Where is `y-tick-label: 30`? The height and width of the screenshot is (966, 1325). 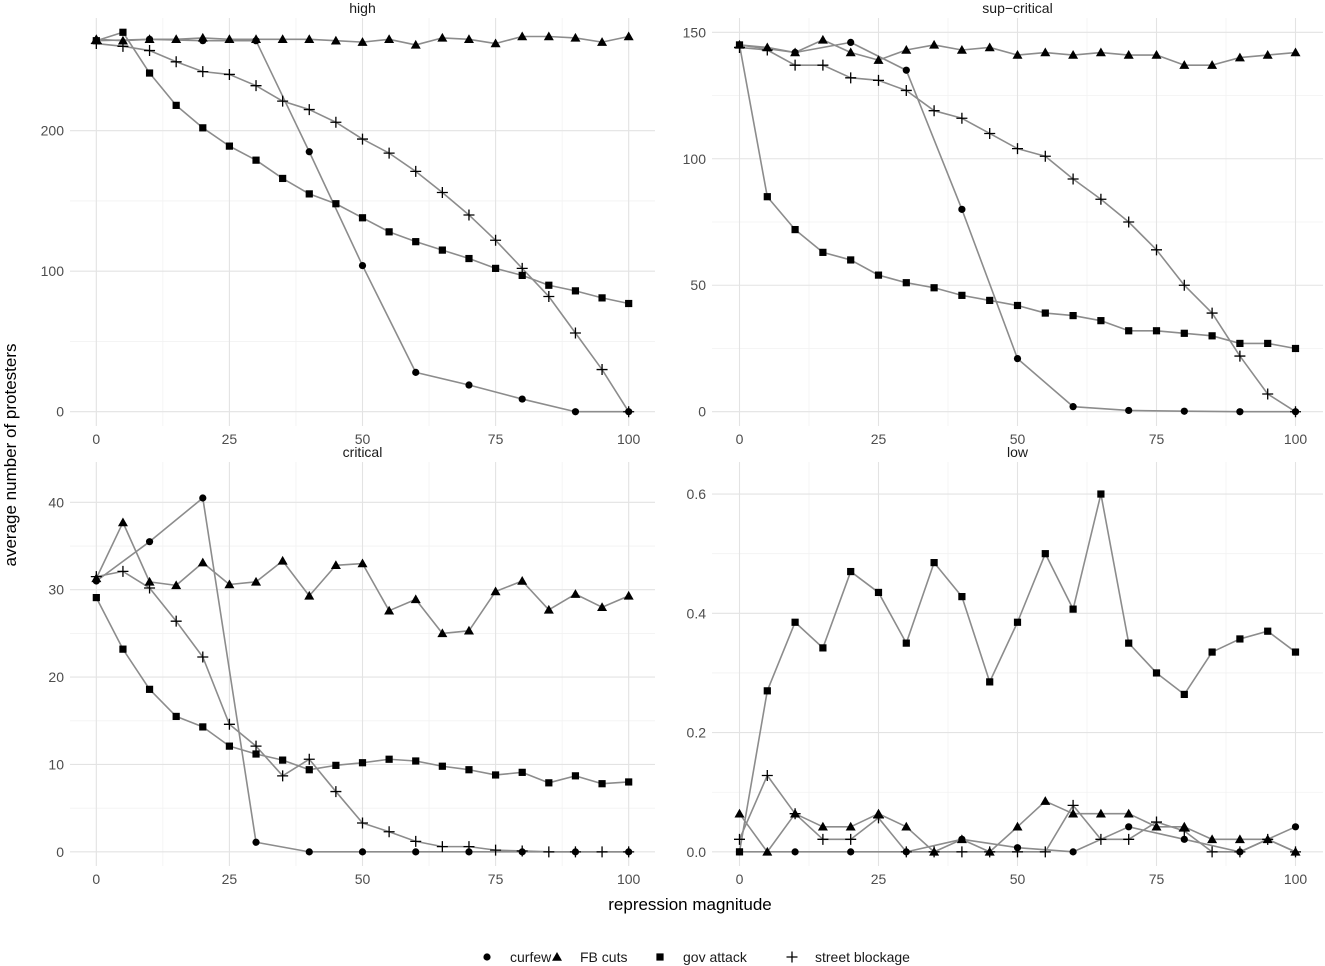 y-tick-label: 30 is located at coordinates (56, 590).